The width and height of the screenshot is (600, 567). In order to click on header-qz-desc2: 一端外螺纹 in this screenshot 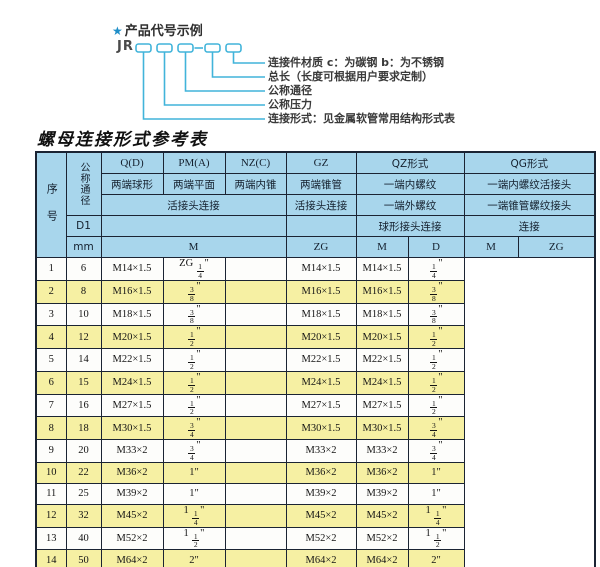, I will do `click(410, 205)`.